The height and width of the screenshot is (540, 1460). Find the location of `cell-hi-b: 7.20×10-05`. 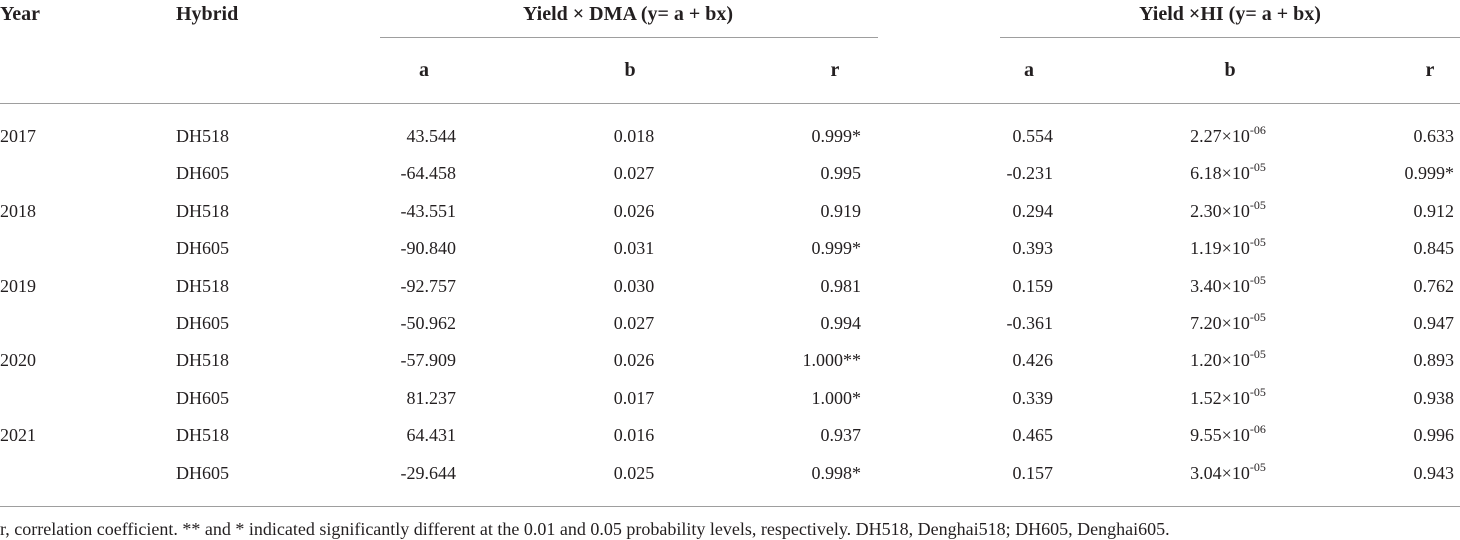

cell-hi-b: 7.20×10-05 is located at coordinates (1228, 322).